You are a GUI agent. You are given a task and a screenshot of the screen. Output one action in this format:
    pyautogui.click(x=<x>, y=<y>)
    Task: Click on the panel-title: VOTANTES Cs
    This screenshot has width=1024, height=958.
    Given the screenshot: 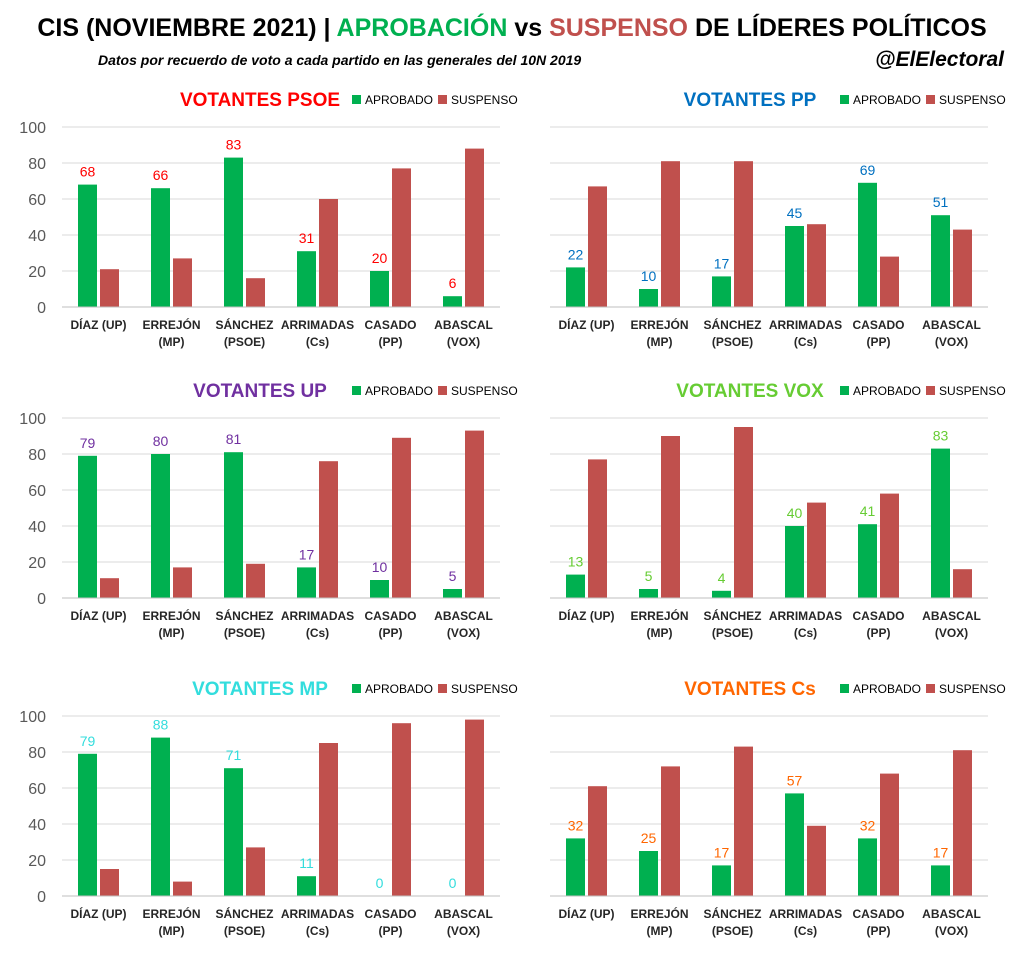 What is the action you would take?
    pyautogui.click(x=750, y=689)
    